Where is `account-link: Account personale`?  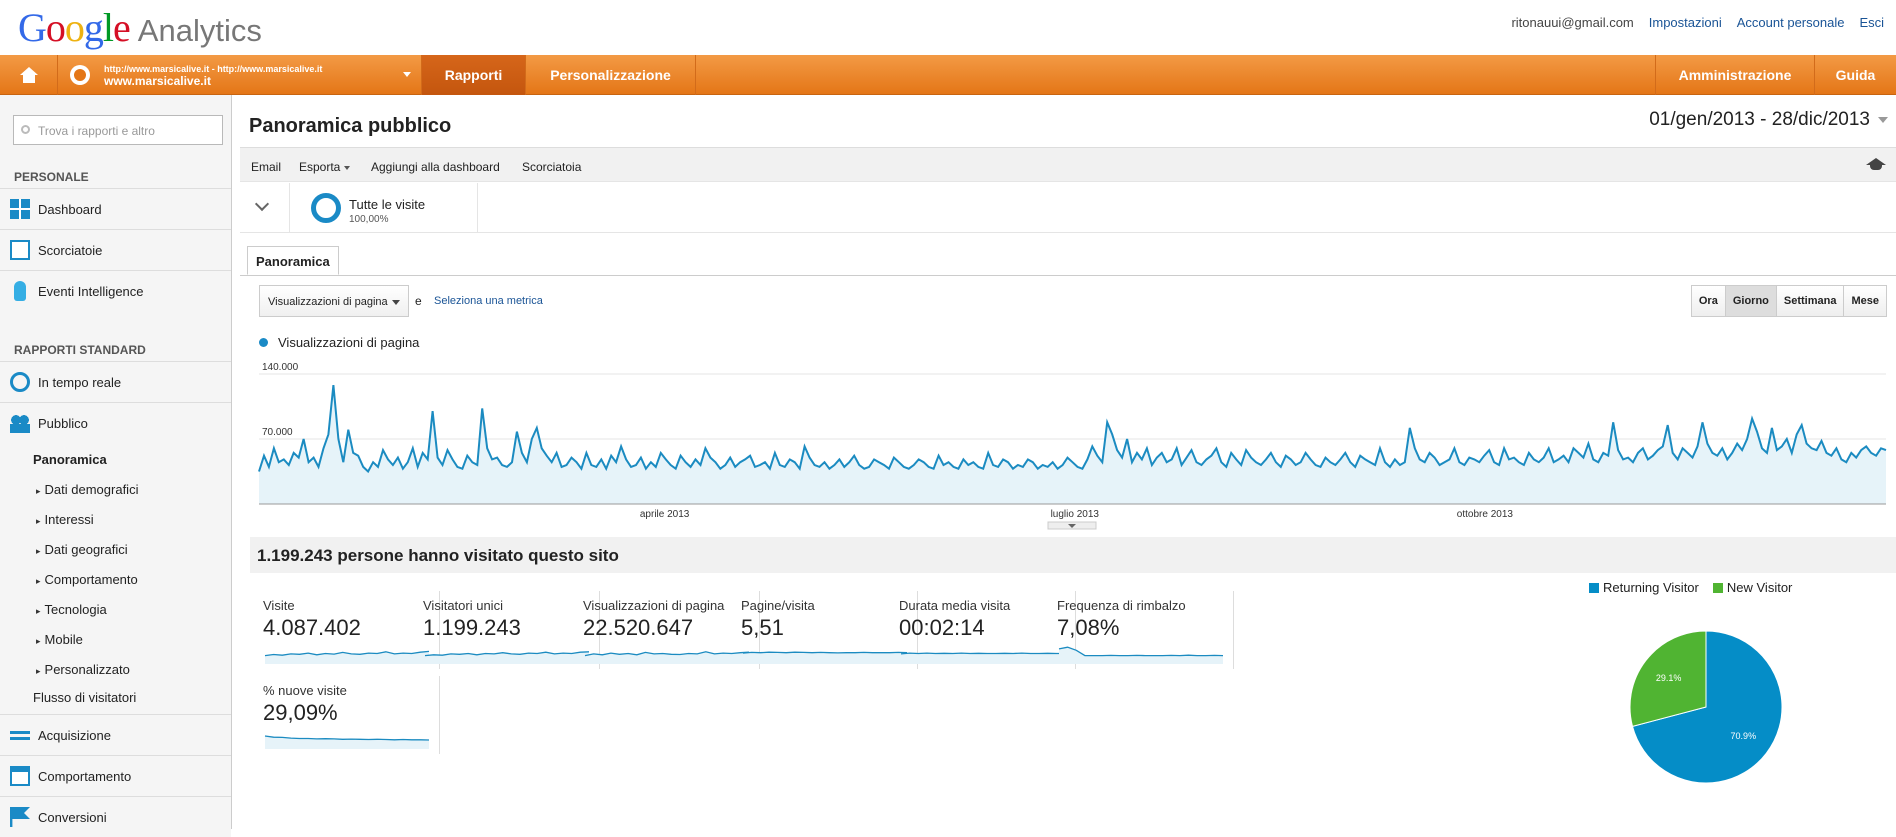 account-link: Account personale is located at coordinates (1790, 22).